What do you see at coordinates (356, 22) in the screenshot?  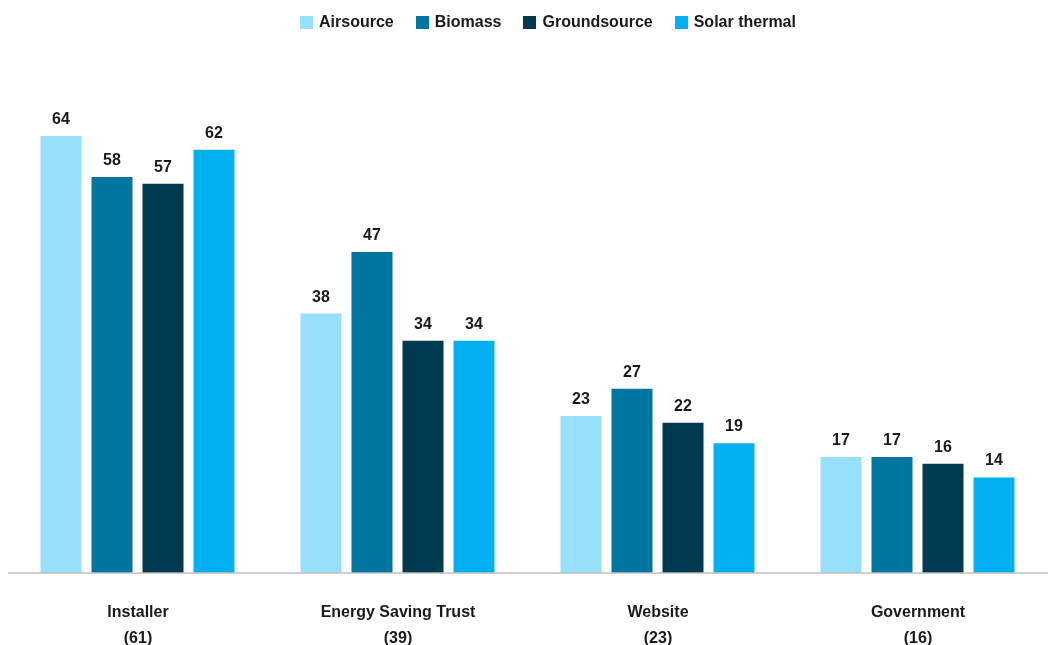 I see `legend-label: Airsource` at bounding box center [356, 22].